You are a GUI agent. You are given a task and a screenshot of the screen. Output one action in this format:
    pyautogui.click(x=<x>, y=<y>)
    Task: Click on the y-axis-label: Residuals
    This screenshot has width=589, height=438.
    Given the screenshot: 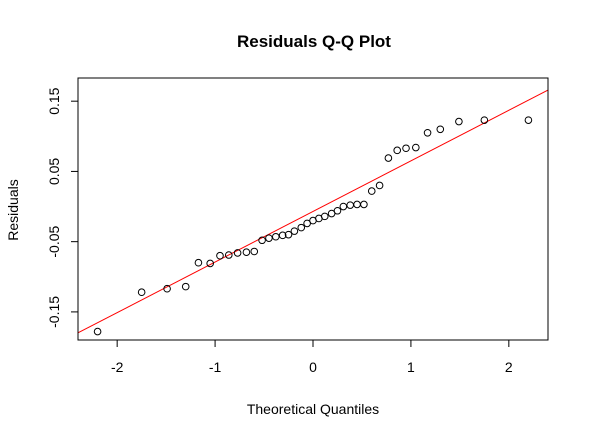 What is the action you would take?
    pyautogui.click(x=13, y=209)
    